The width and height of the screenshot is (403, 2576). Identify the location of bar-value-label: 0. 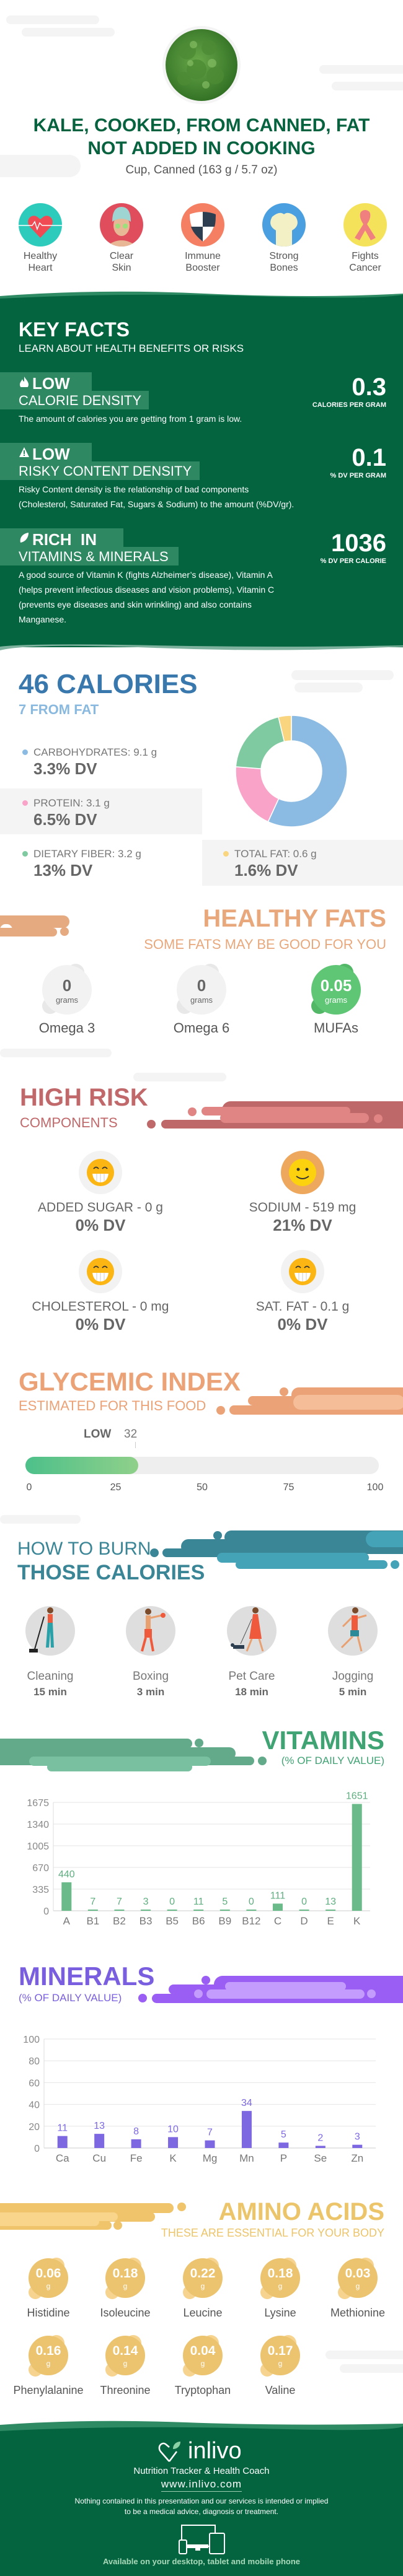
(172, 1902).